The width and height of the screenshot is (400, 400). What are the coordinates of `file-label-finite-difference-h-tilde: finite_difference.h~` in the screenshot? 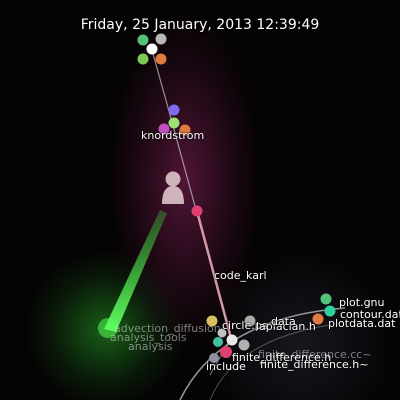 It's located at (314, 364).